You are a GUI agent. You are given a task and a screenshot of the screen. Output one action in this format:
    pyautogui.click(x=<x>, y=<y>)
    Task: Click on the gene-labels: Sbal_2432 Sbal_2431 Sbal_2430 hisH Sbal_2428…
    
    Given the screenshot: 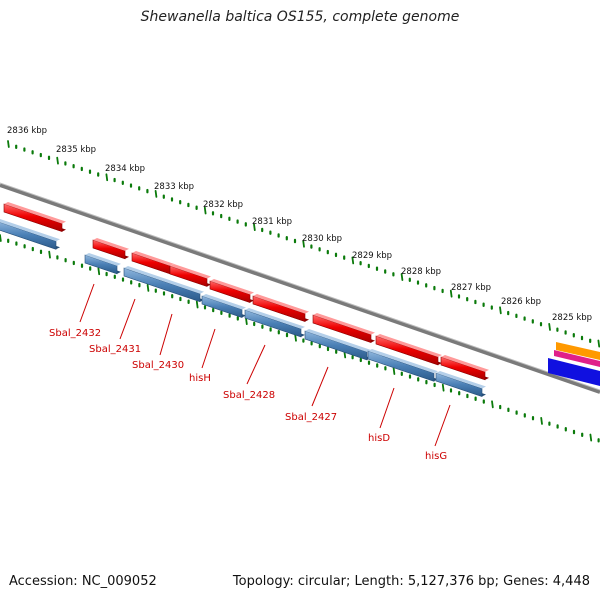 What is the action you would take?
    pyautogui.click(x=248, y=395)
    